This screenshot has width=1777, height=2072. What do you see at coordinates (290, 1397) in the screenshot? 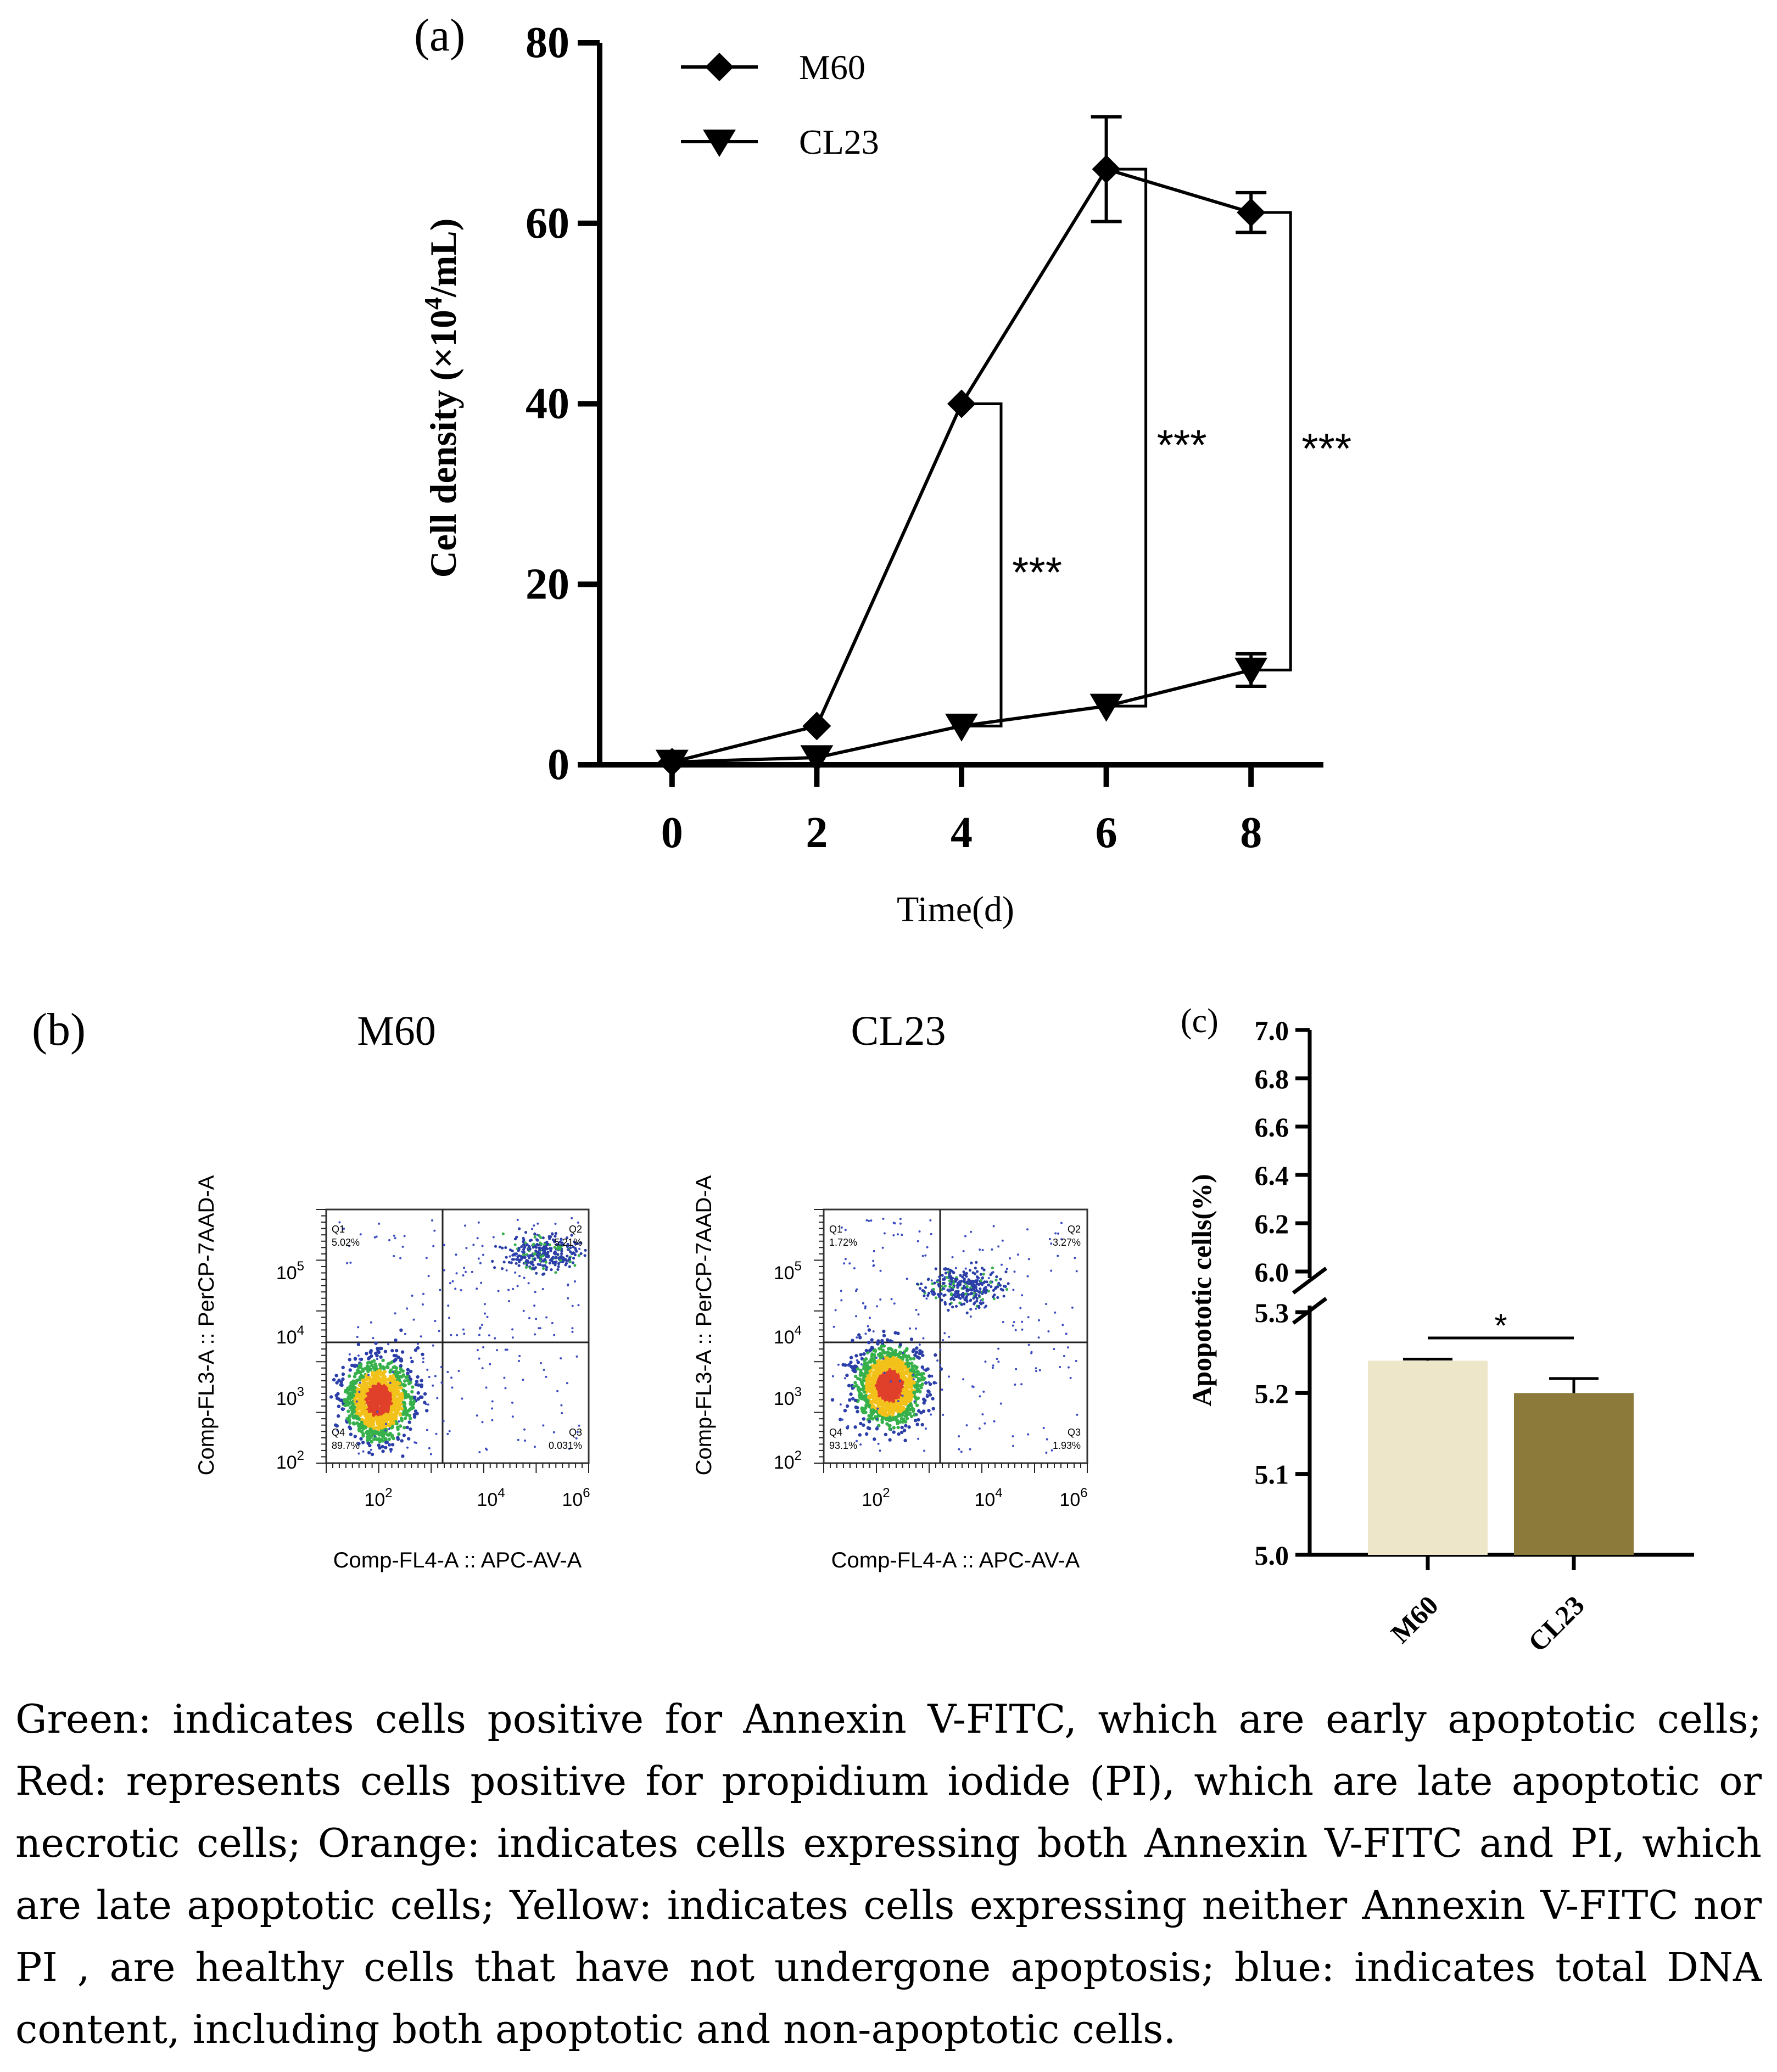
I see `y-tick-label: 10³` at bounding box center [290, 1397].